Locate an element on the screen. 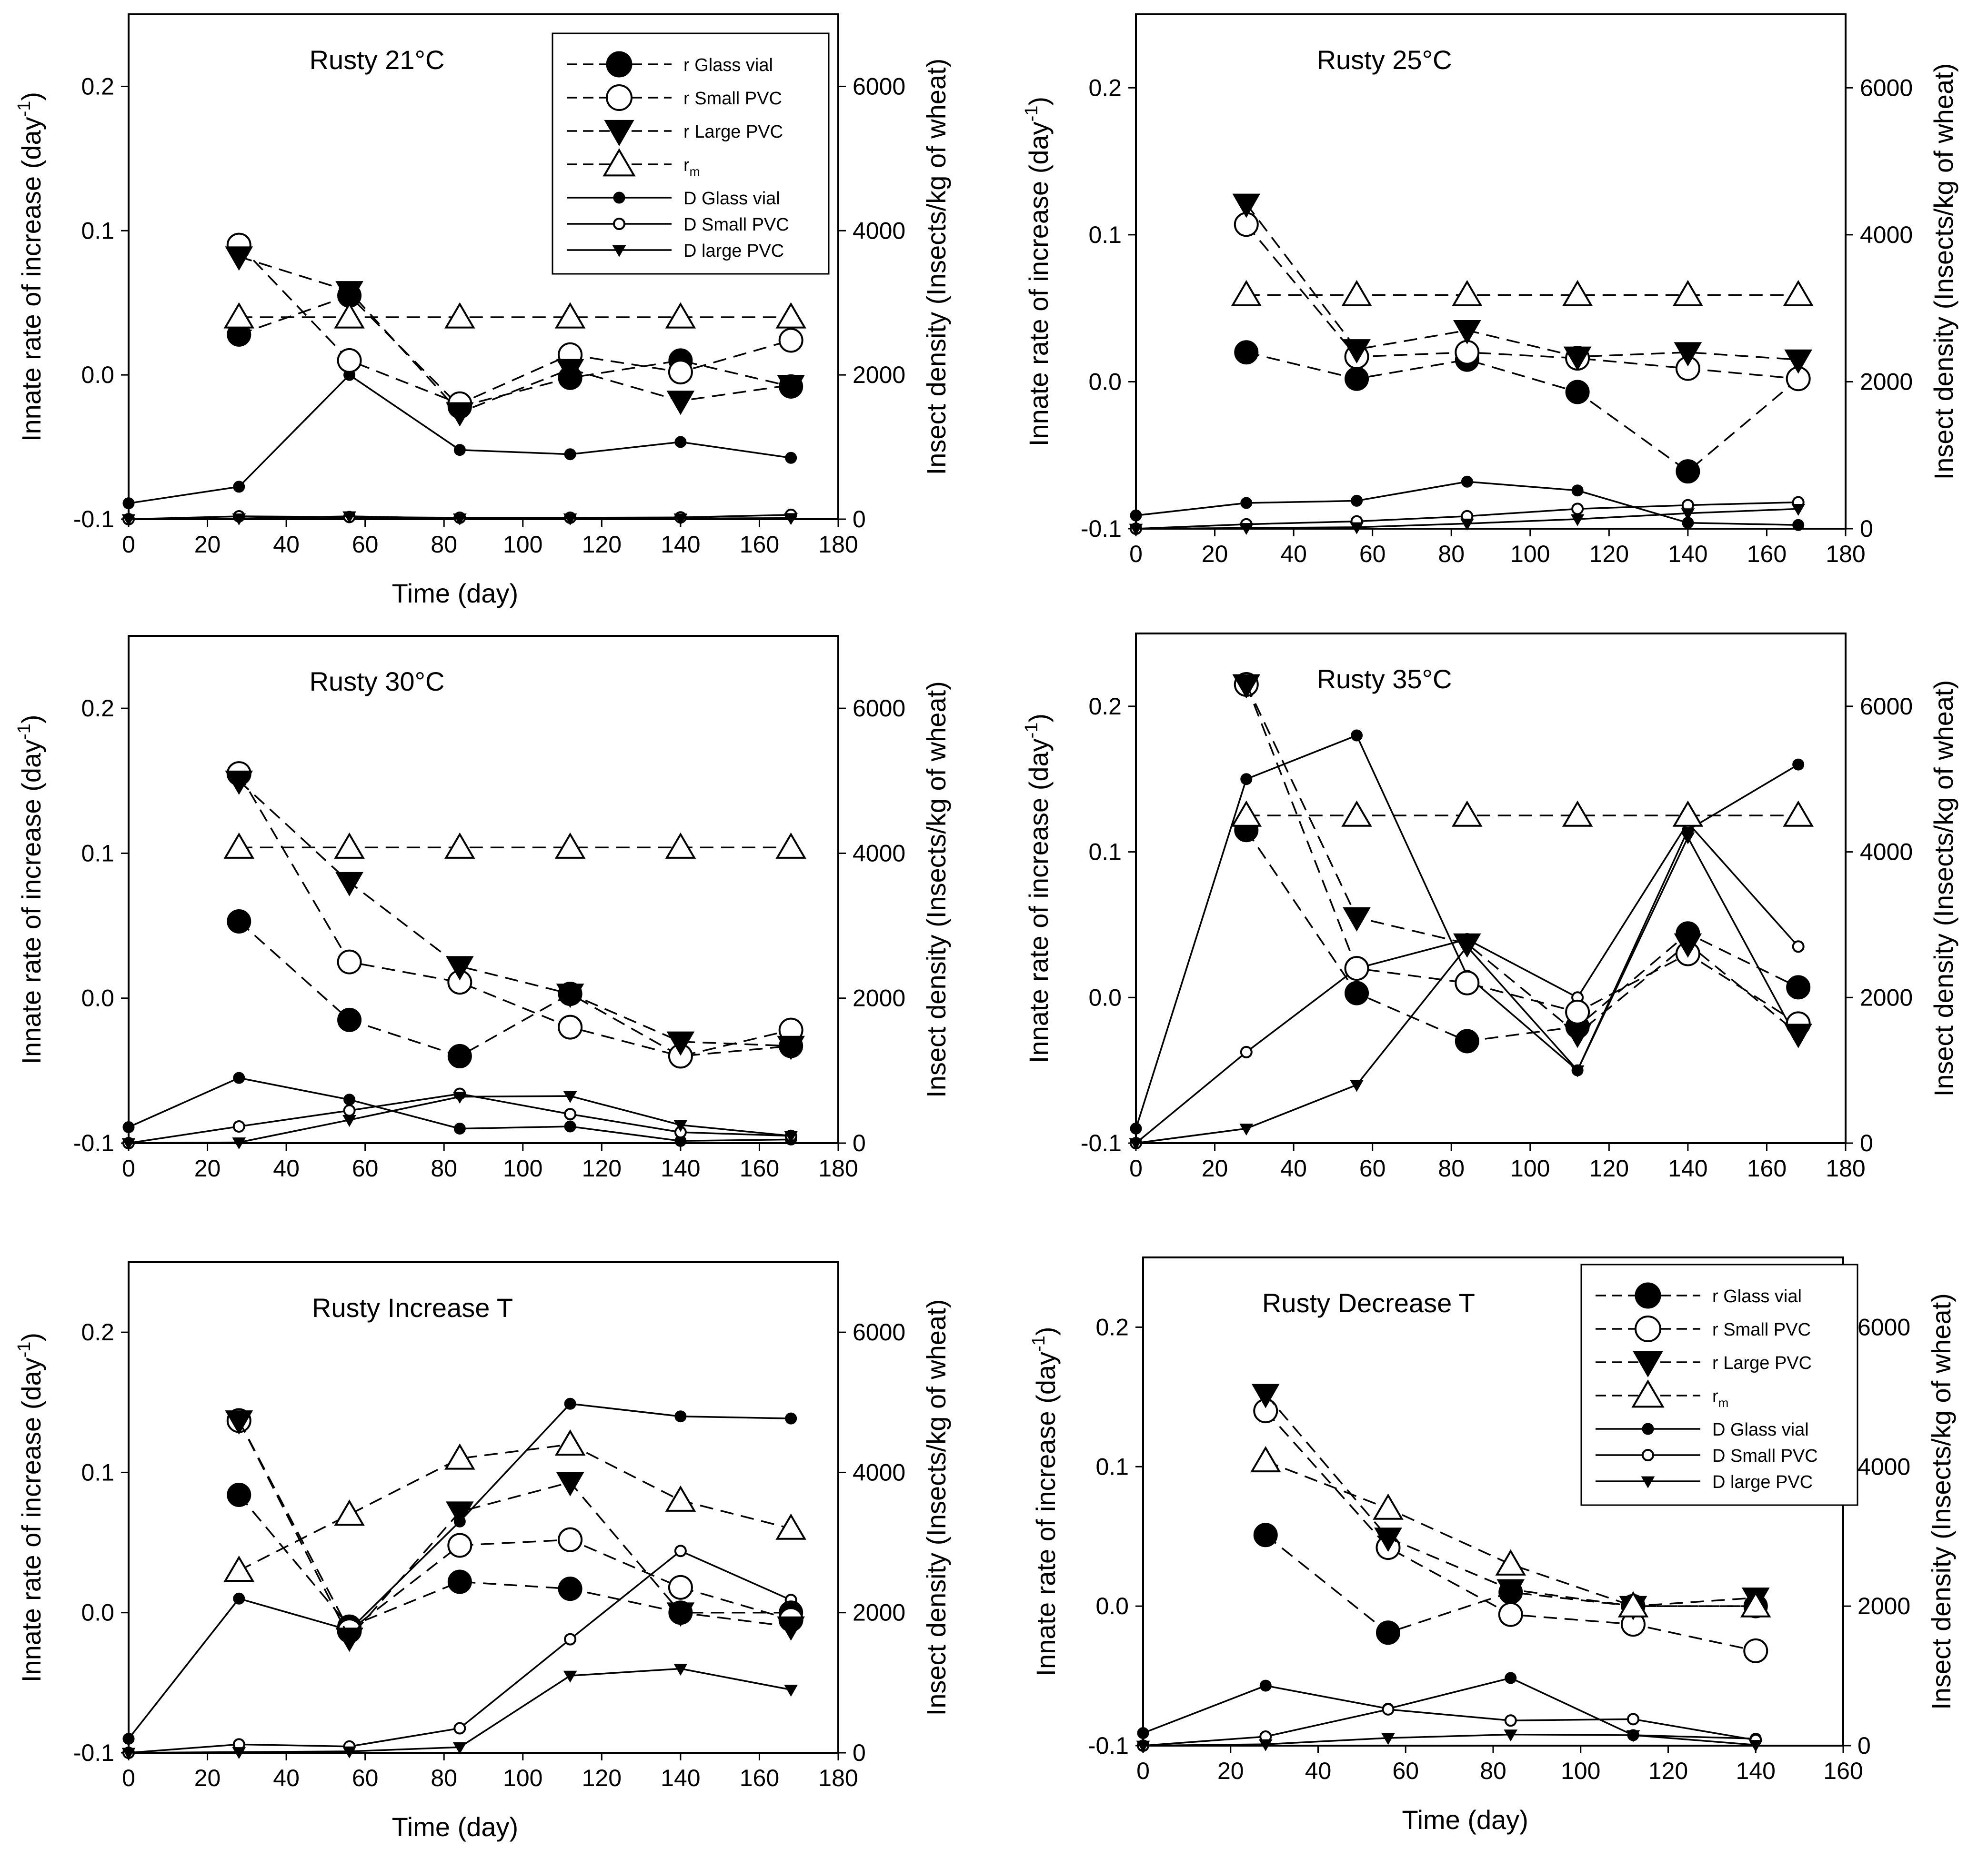 The width and height of the screenshot is (1988, 1859). legend-label-subscript: m is located at coordinates (695, 171).